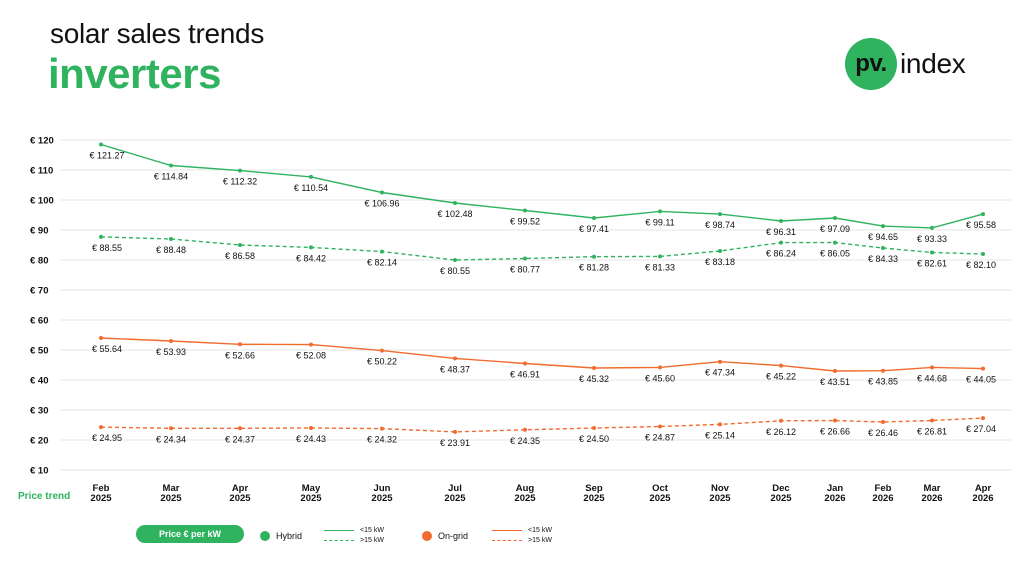 The width and height of the screenshot is (1024, 576). What do you see at coordinates (171, 439) in the screenshot?
I see `data-label: € 24.34` at bounding box center [171, 439].